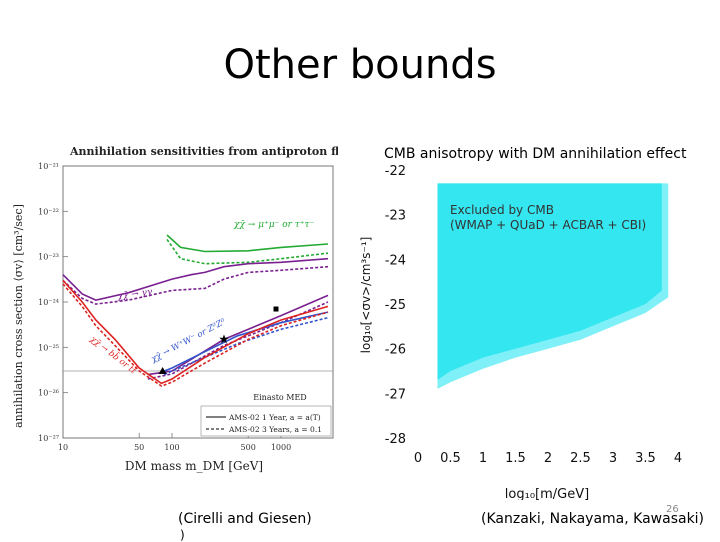 The image size is (720, 542). Describe the element at coordinates (580, 458) in the screenshot. I see `x-tick-label: 2.5` at that location.